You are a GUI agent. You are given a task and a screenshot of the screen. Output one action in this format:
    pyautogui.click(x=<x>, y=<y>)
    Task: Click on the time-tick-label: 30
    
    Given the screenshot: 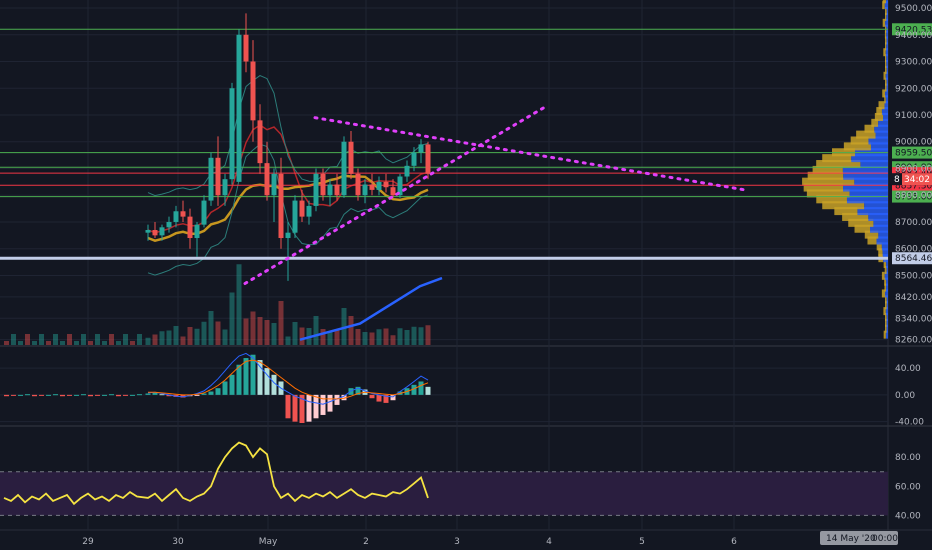 What is the action you would take?
    pyautogui.click(x=178, y=542)
    